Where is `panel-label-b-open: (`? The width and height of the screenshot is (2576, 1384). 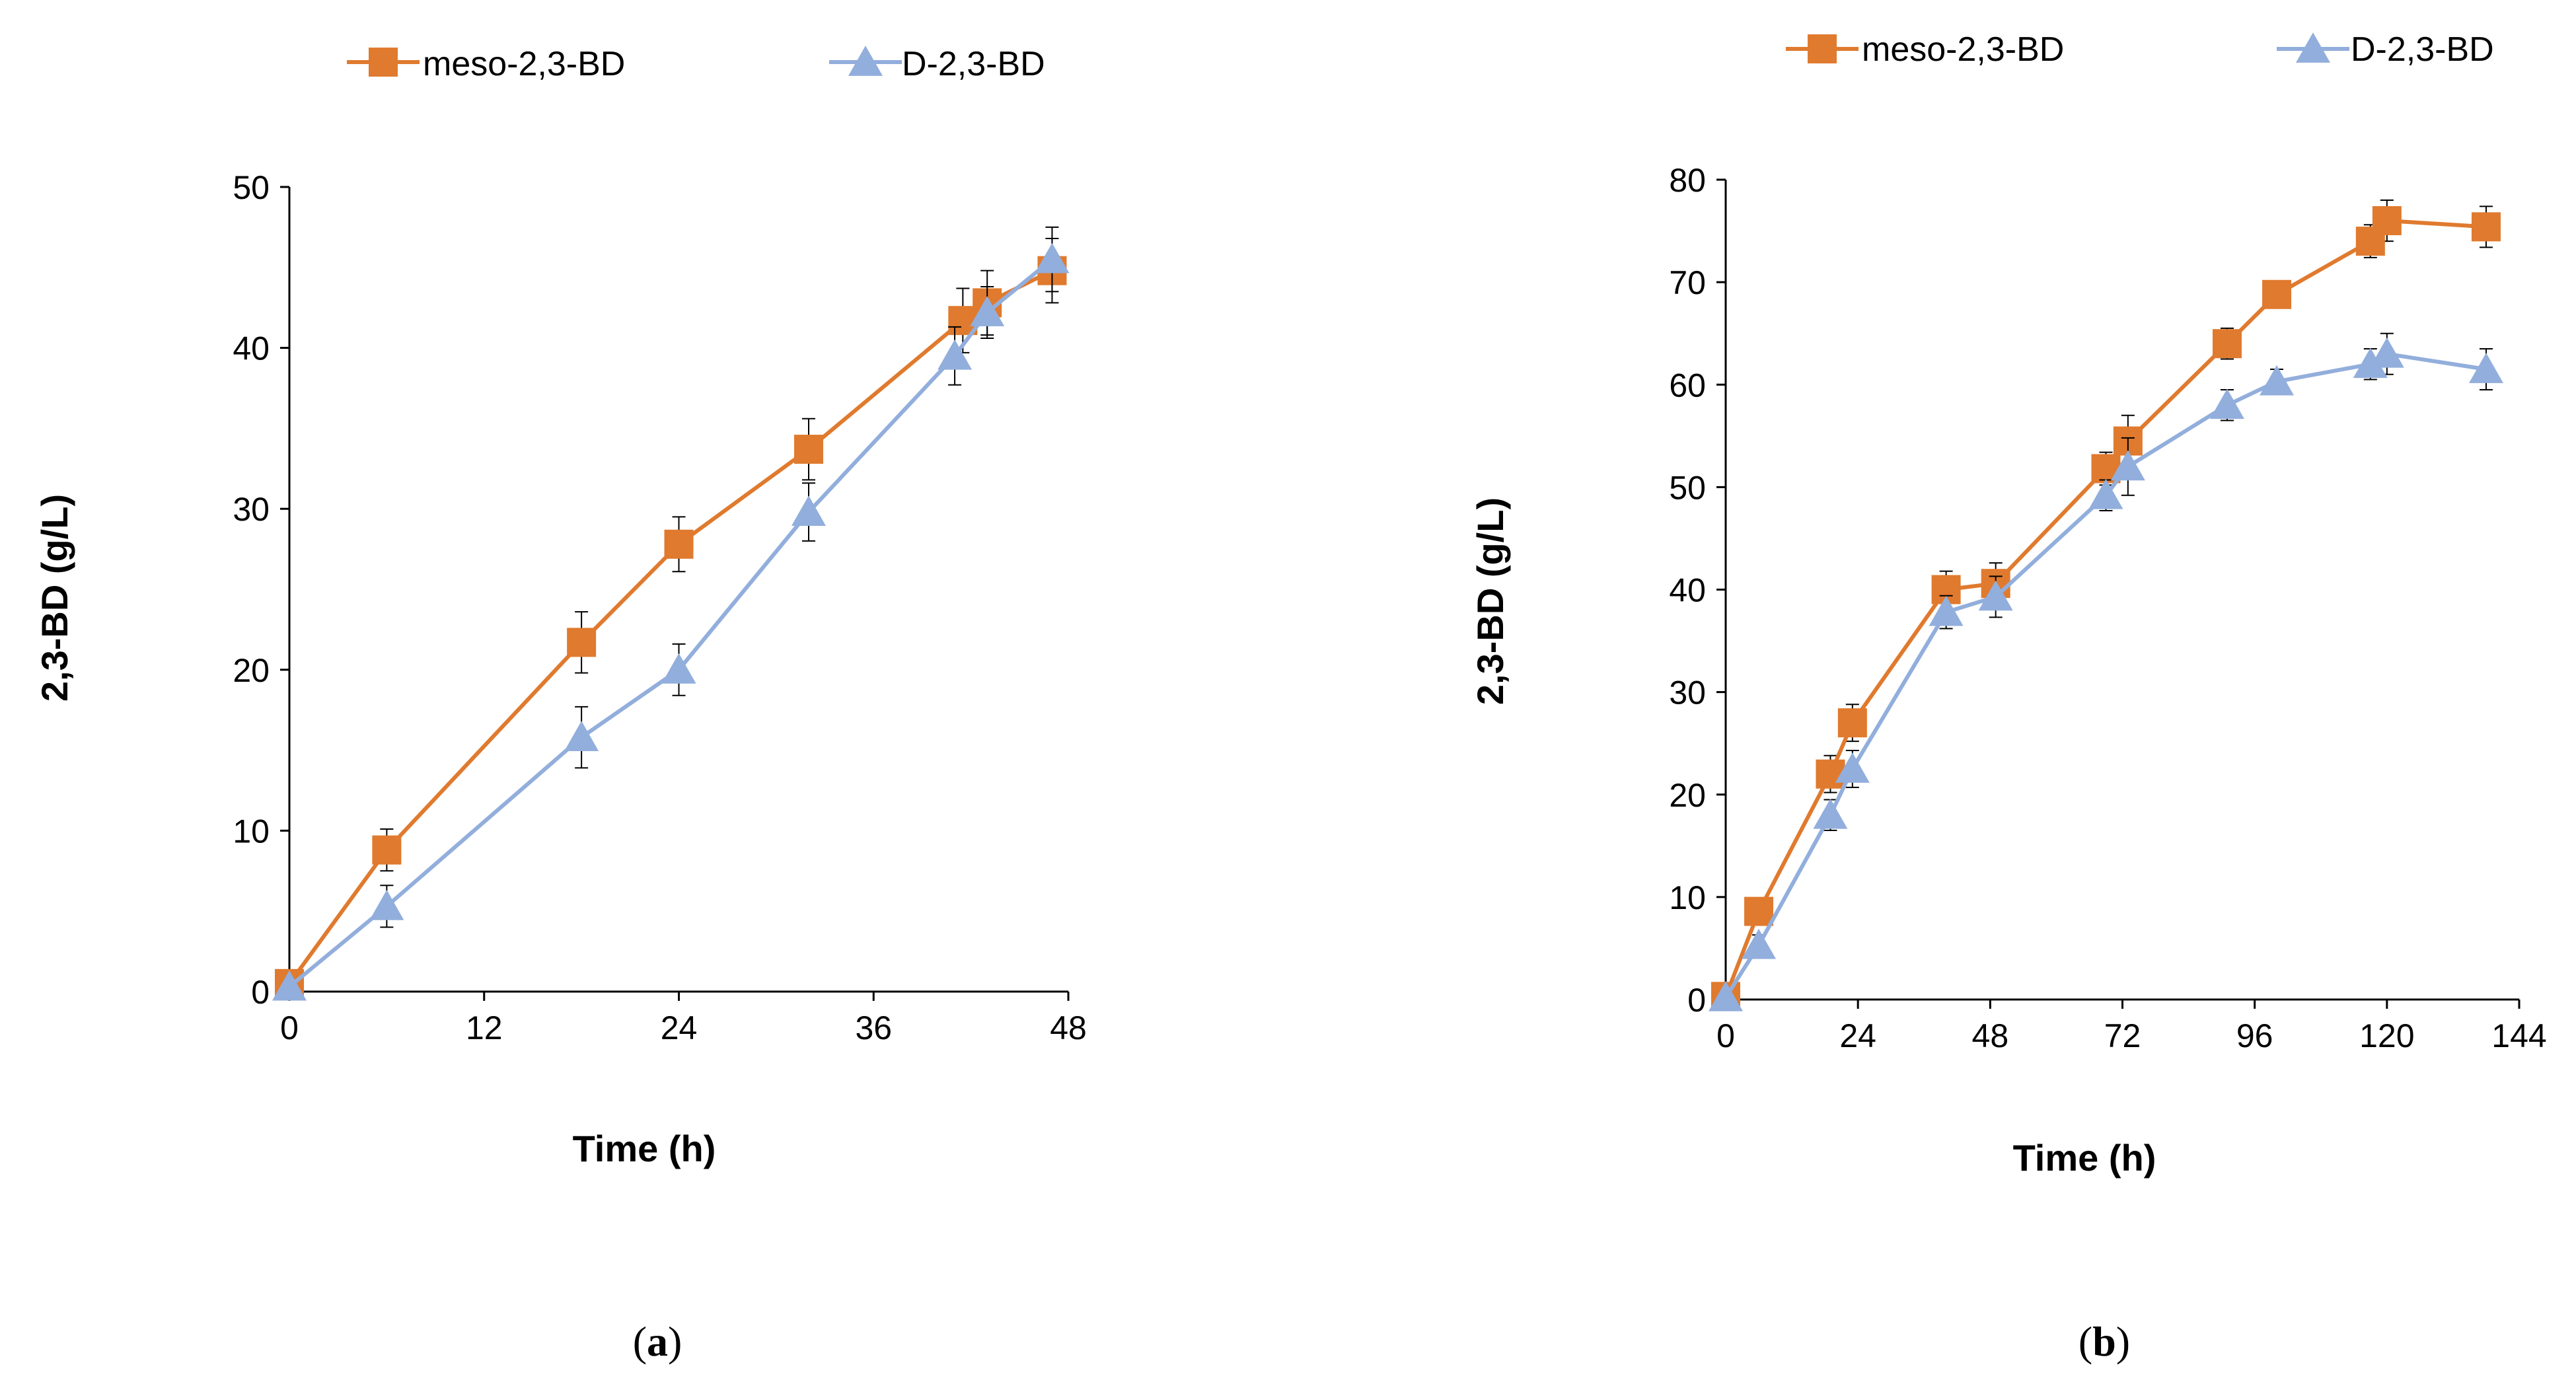 panel-label-b-open: ( is located at coordinates (2085, 1341).